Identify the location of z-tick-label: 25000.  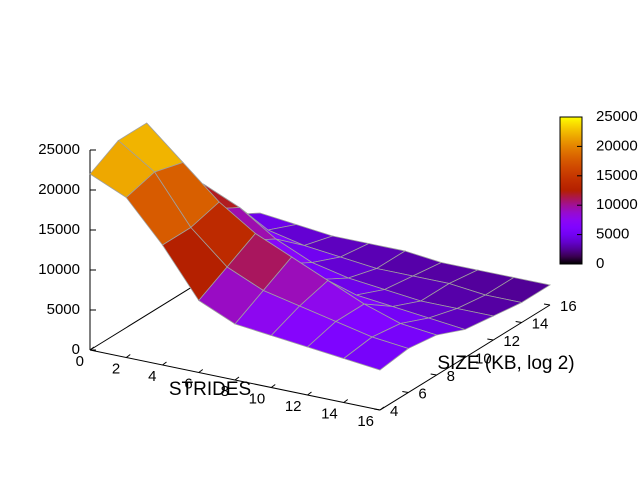
(59, 149).